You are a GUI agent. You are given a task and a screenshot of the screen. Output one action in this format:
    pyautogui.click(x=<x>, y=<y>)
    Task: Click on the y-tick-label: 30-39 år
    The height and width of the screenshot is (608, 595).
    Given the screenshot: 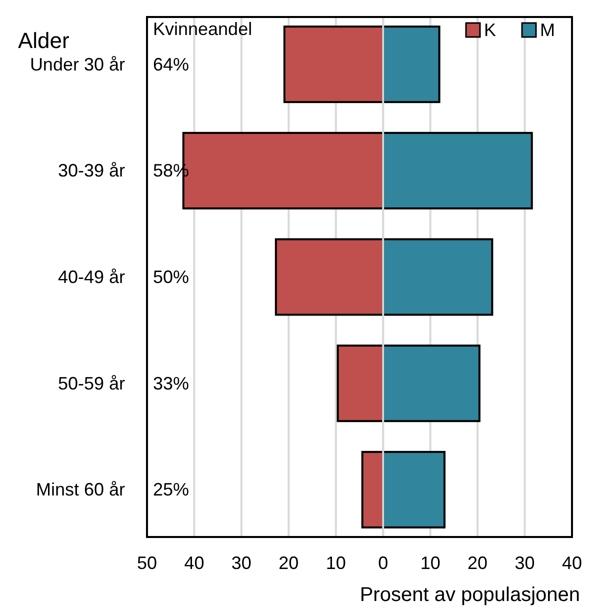 What is the action you would take?
    pyautogui.click(x=91, y=170)
    